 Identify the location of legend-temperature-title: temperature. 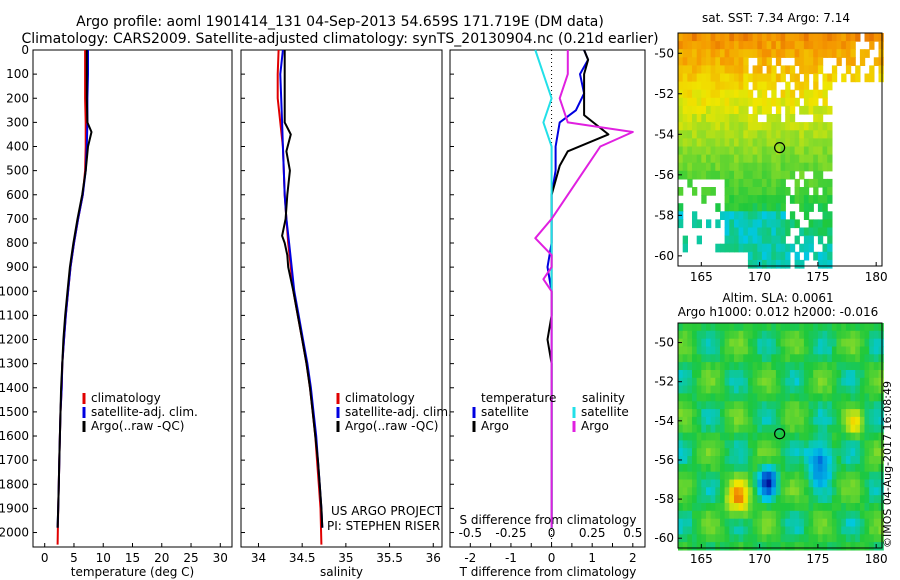
(518, 398).